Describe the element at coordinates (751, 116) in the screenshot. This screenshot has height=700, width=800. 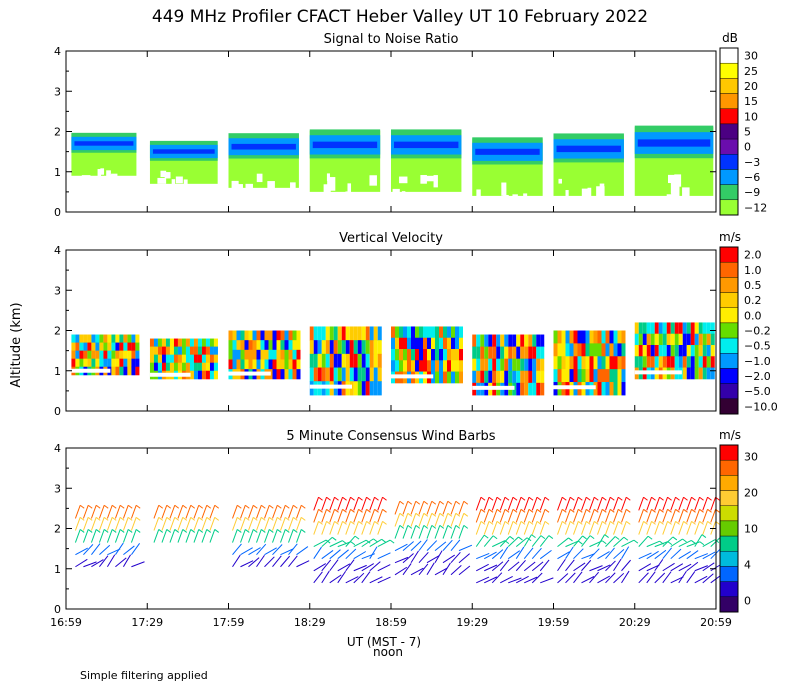
I see `colorbar-label: 10` at that location.